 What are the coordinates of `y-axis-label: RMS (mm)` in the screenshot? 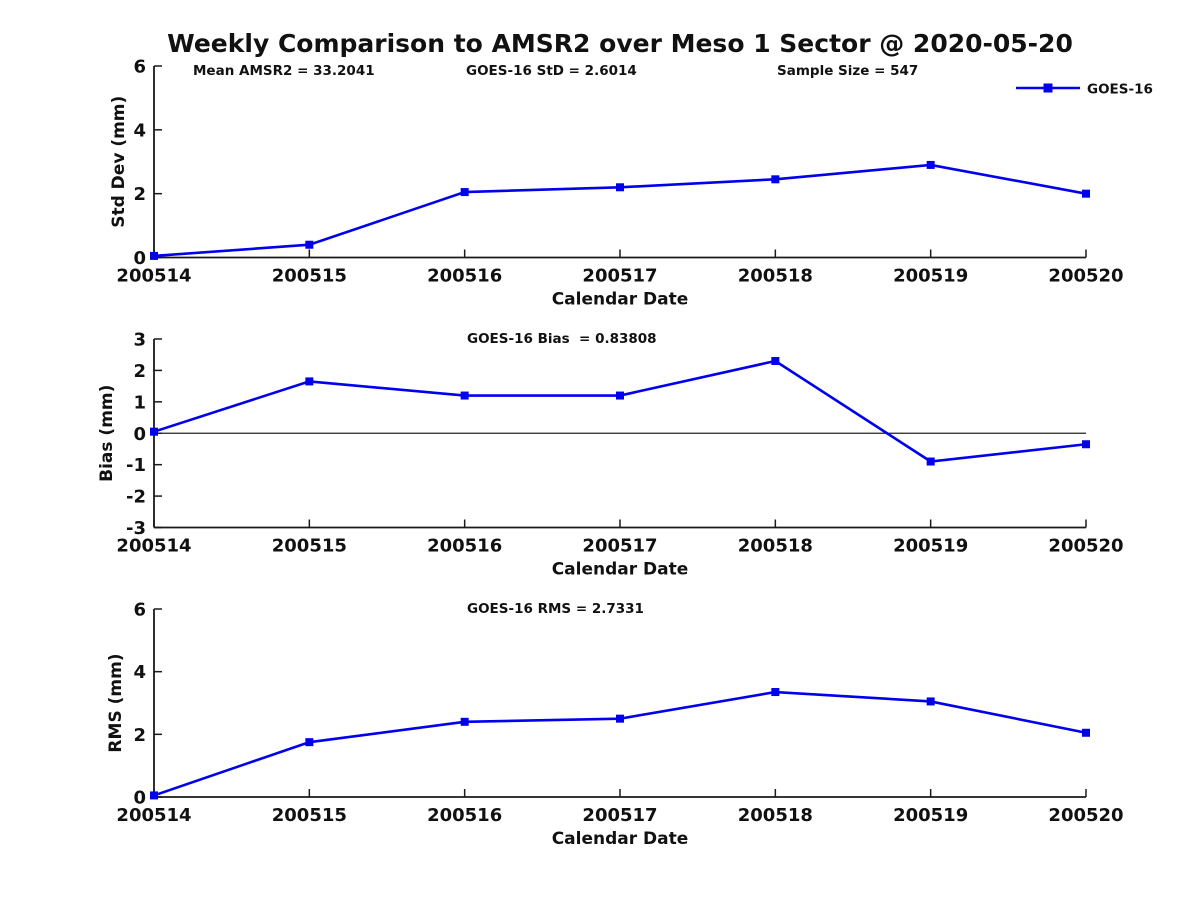 It's located at (116, 702).